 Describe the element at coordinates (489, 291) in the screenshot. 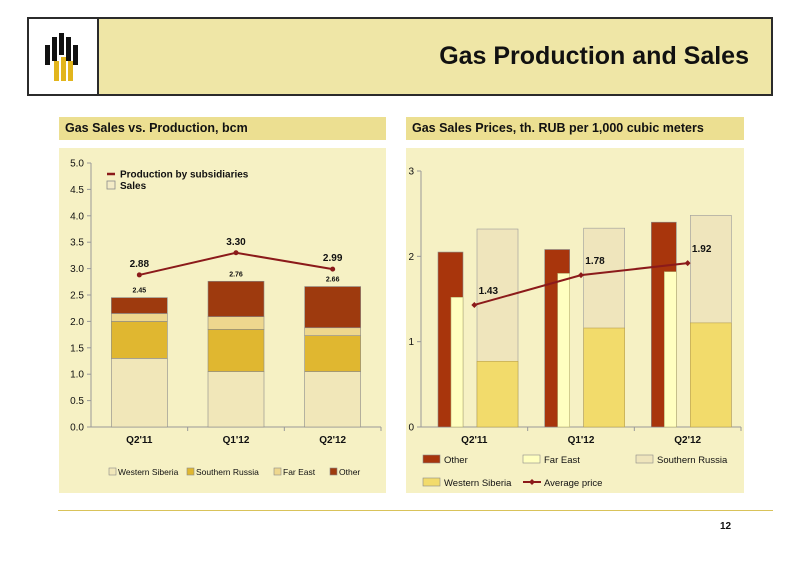

I see `average-price-label: 1.43` at that location.